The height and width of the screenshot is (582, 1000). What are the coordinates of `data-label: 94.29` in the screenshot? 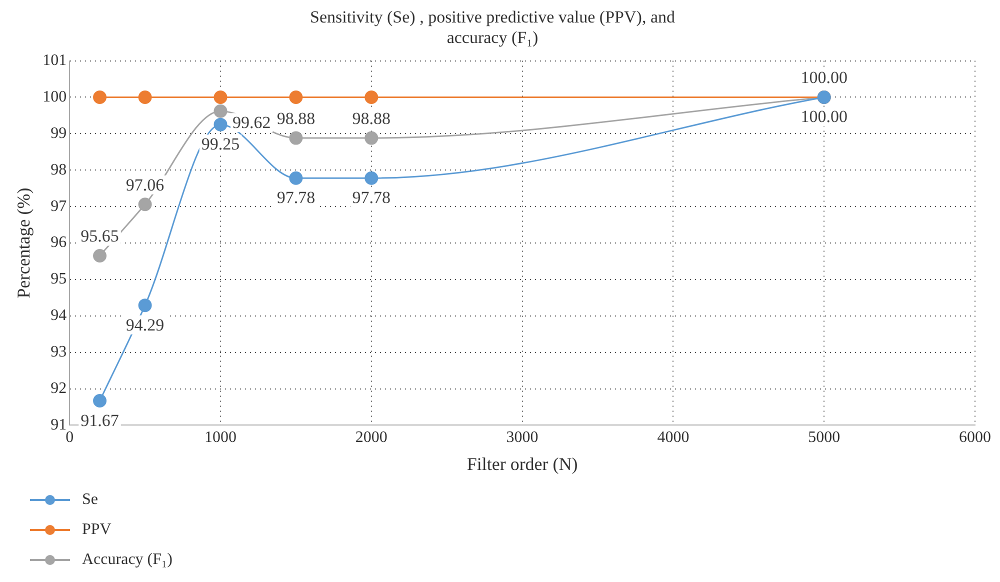 It's located at (145, 324).